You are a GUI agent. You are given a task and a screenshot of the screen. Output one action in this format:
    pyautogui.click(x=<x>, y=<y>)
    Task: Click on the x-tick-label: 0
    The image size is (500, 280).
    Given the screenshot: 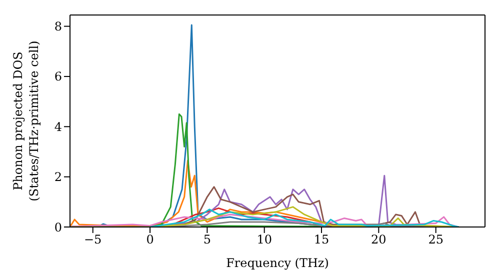 What is the action you would take?
    pyautogui.click(x=150, y=239)
    